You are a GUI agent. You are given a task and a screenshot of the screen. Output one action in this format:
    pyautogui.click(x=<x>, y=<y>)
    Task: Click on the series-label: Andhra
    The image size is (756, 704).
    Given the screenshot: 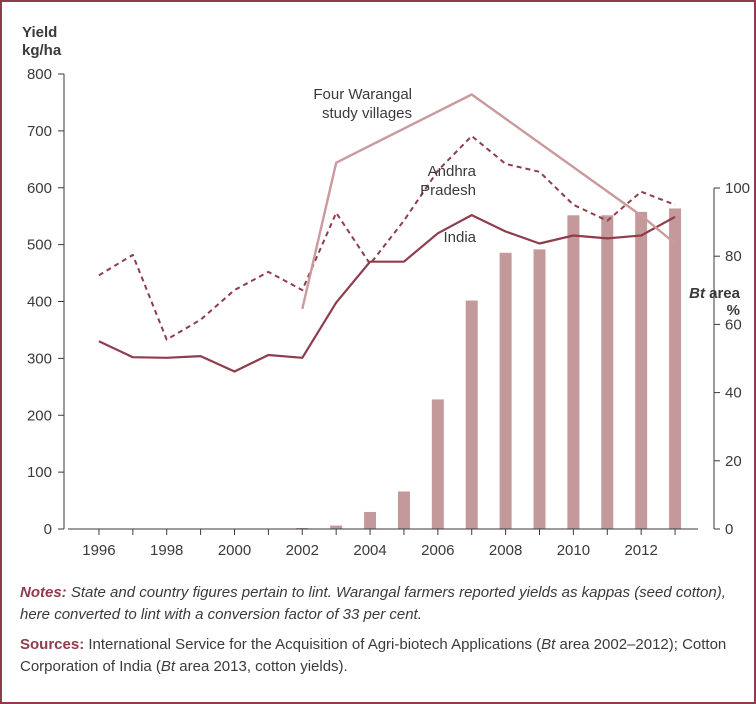 What is the action you would take?
    pyautogui.click(x=452, y=171)
    